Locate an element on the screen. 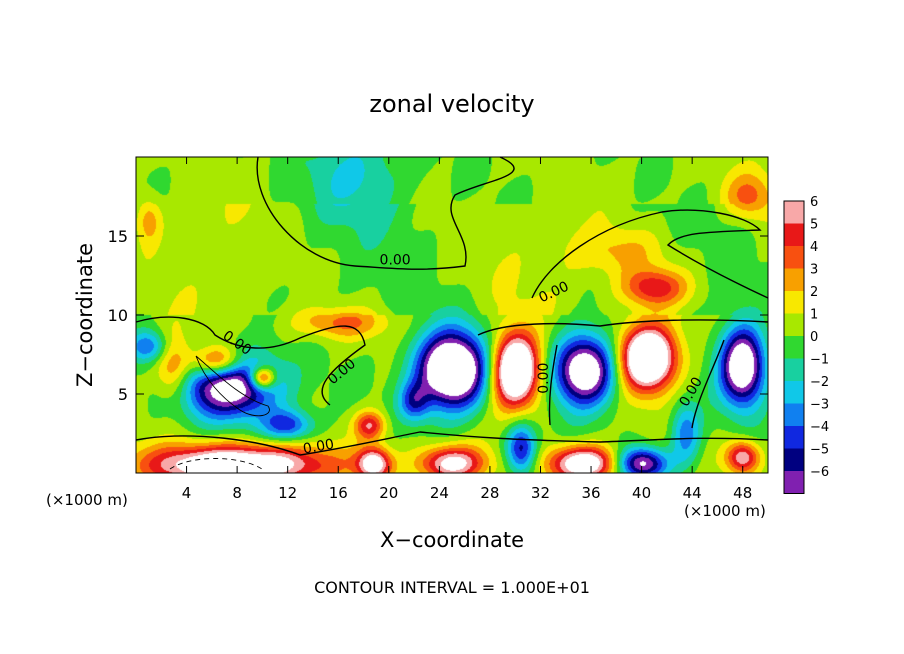 The width and height of the screenshot is (904, 654). x-tick-label: 32 is located at coordinates (540, 493).